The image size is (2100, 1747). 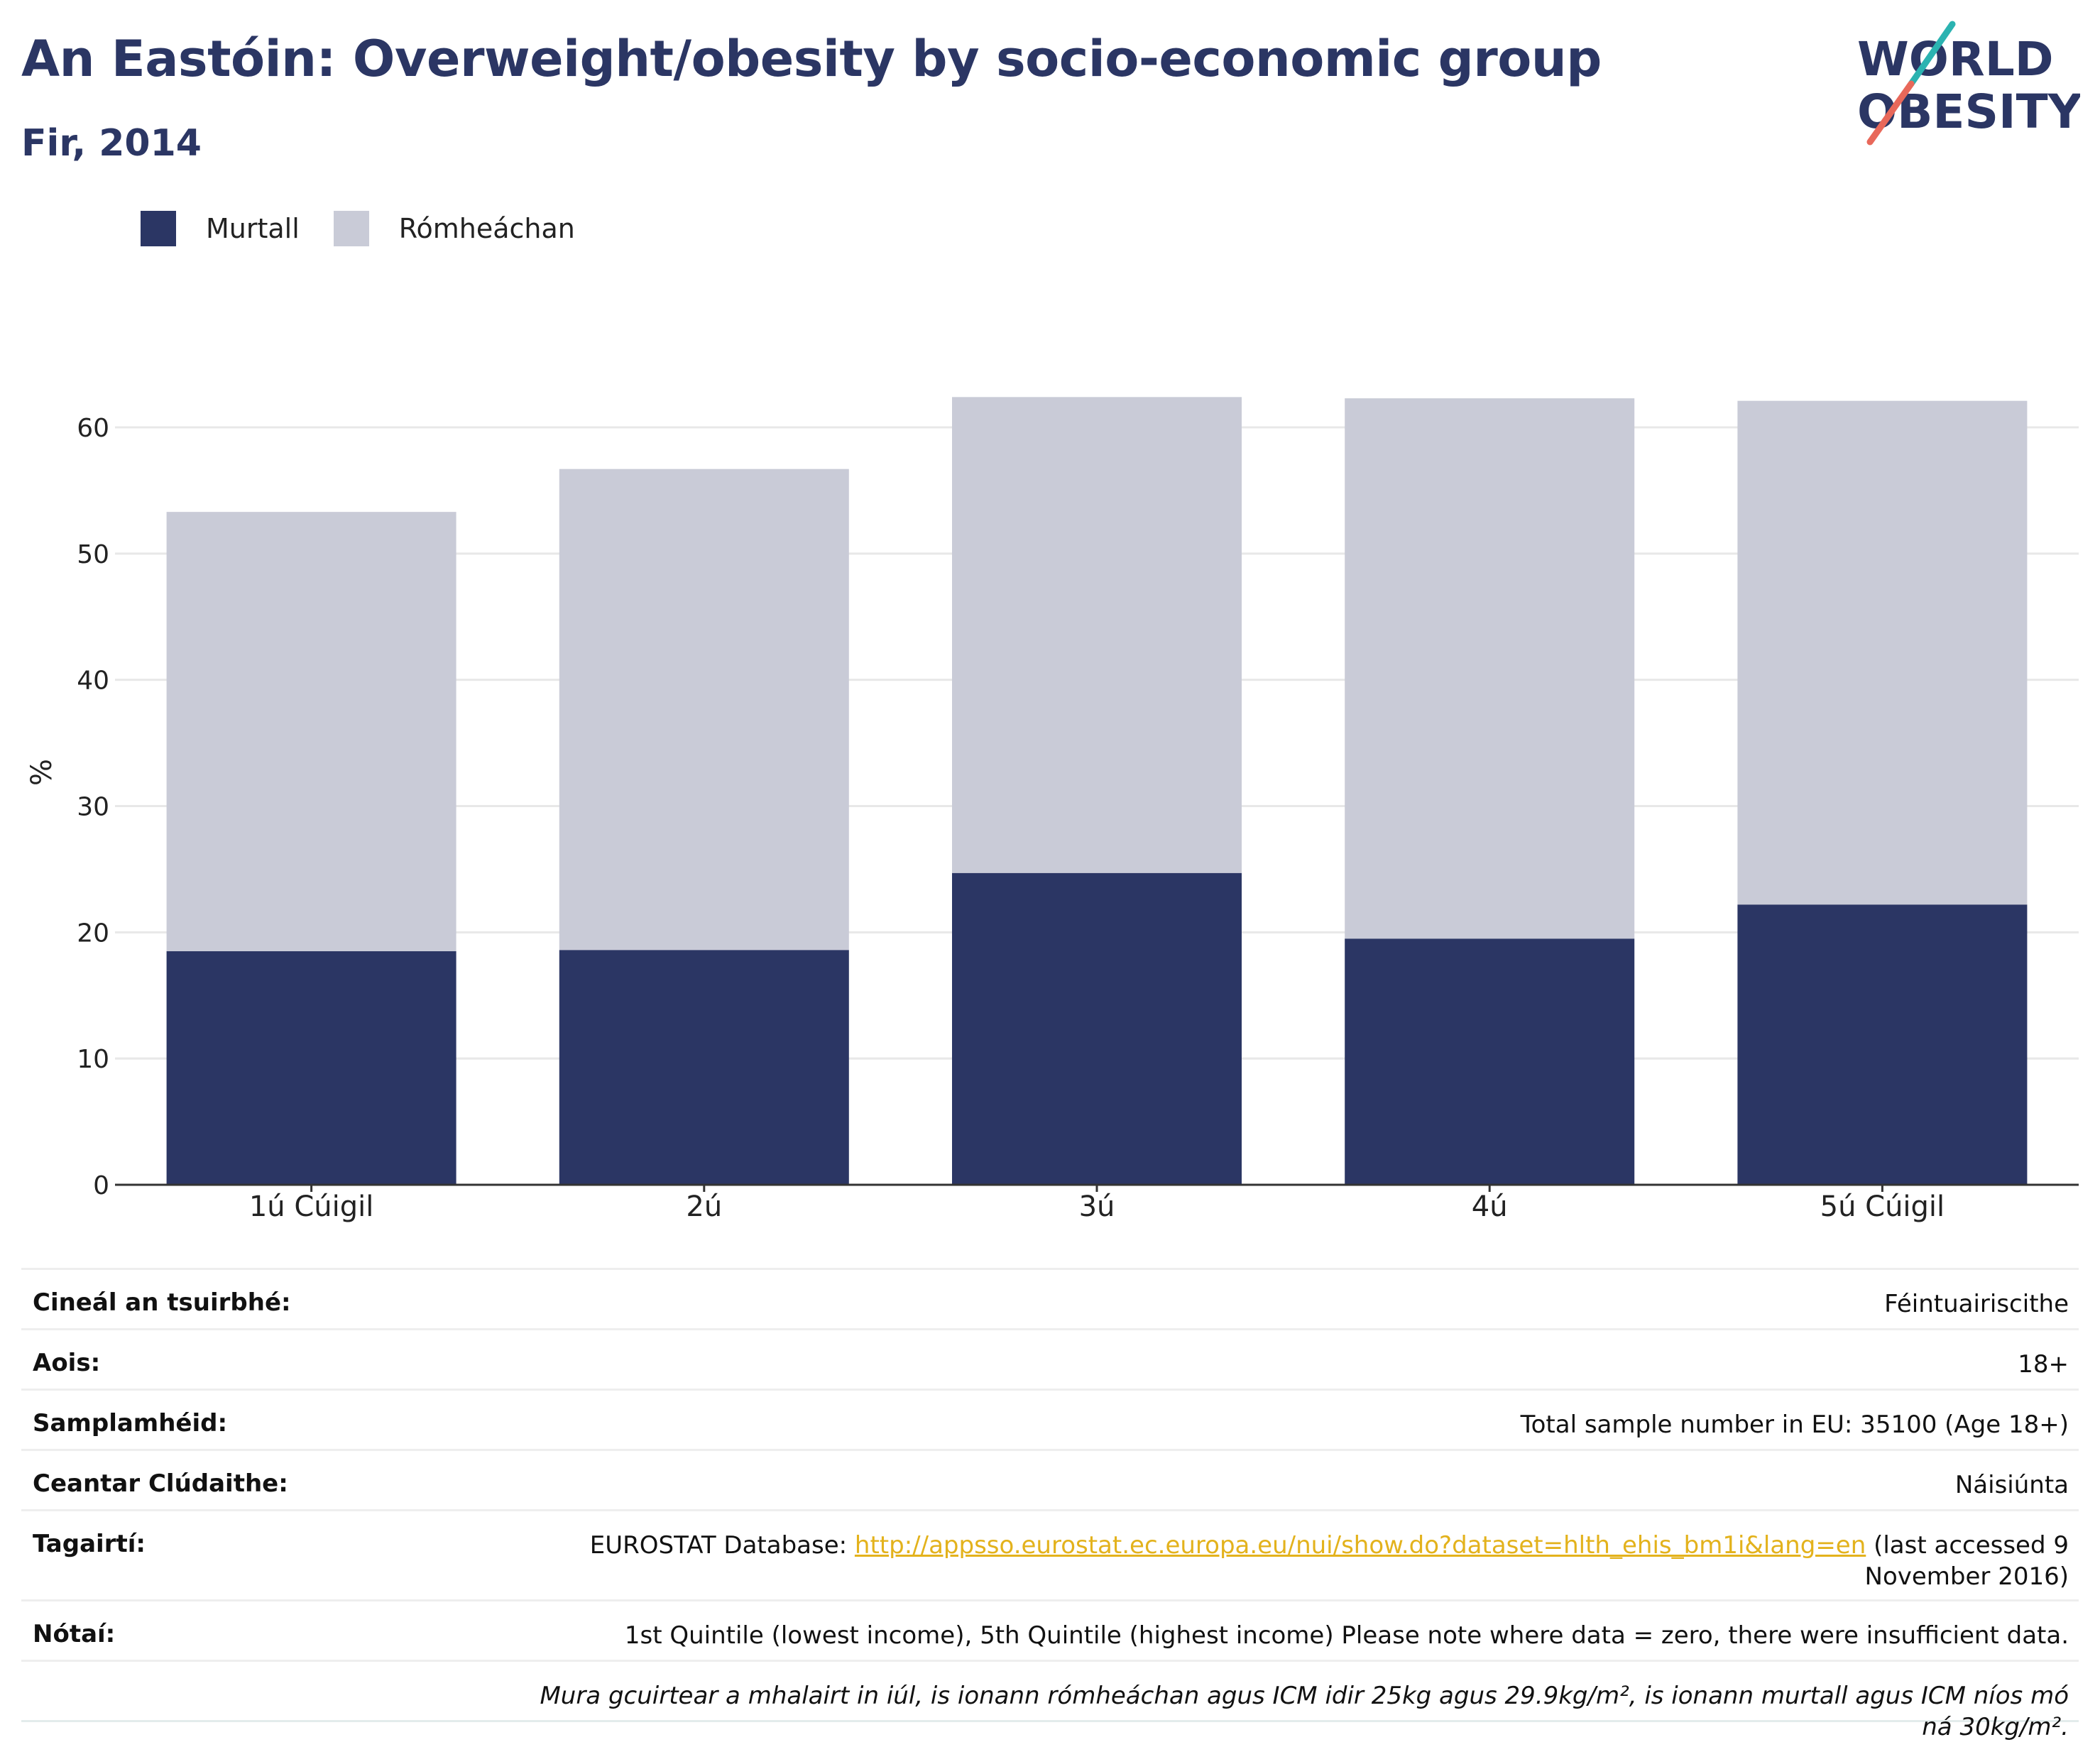 What do you see at coordinates (130, 1423) in the screenshot?
I see `sample-size-label: Samplamhéid:` at bounding box center [130, 1423].